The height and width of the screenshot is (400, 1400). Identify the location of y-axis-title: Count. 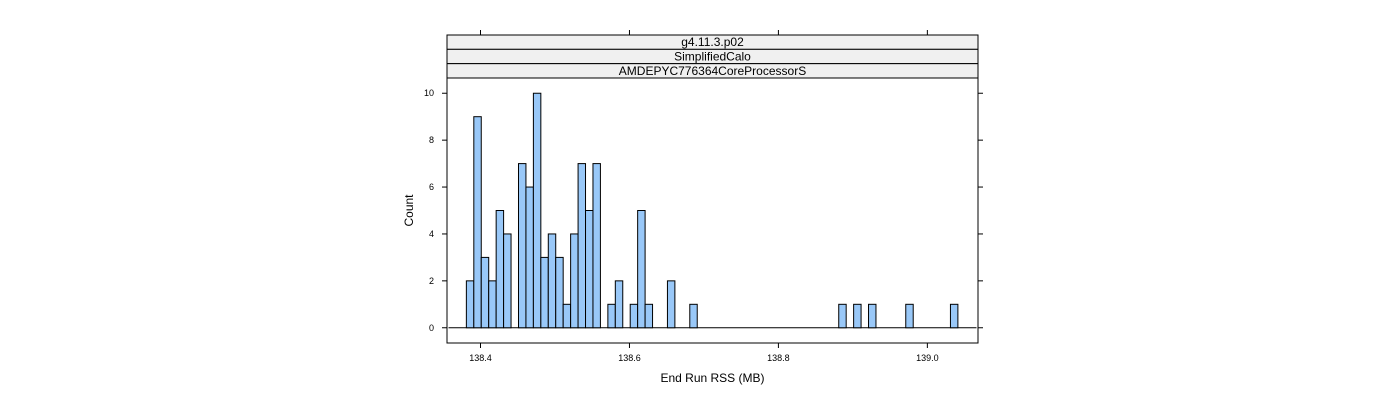
(409, 210).